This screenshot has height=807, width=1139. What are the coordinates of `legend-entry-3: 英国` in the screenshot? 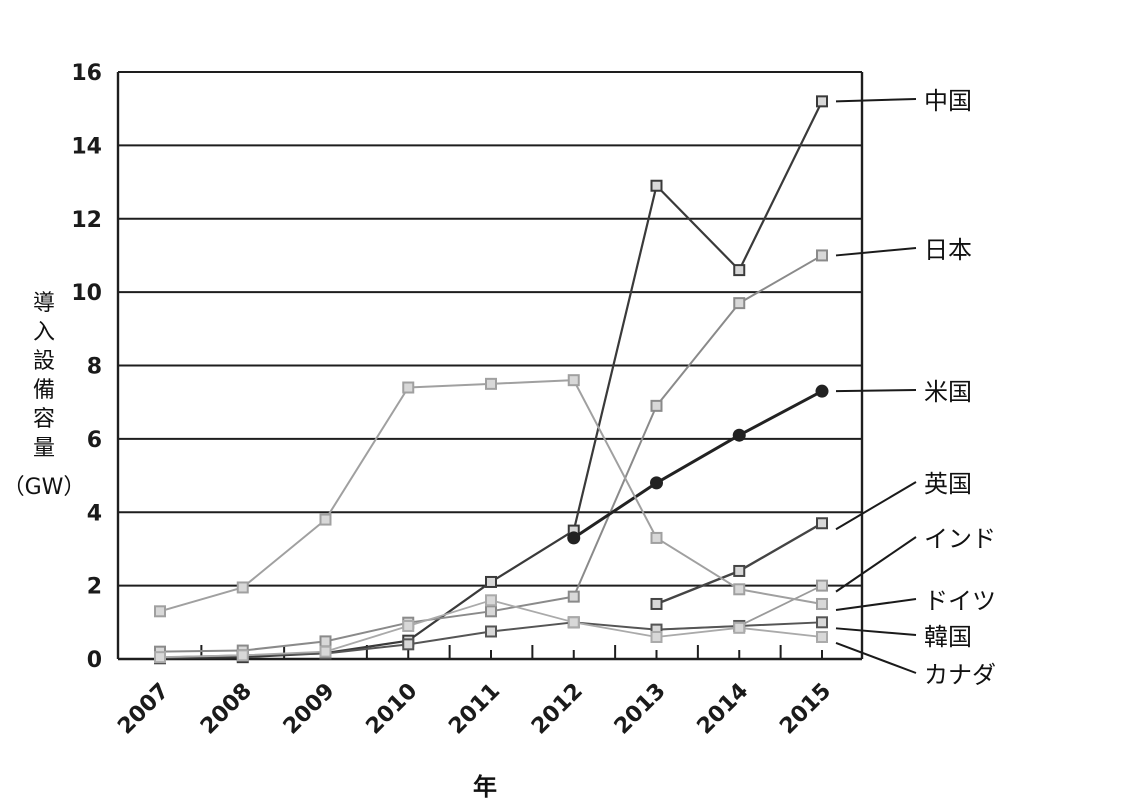 It's located at (903, 500).